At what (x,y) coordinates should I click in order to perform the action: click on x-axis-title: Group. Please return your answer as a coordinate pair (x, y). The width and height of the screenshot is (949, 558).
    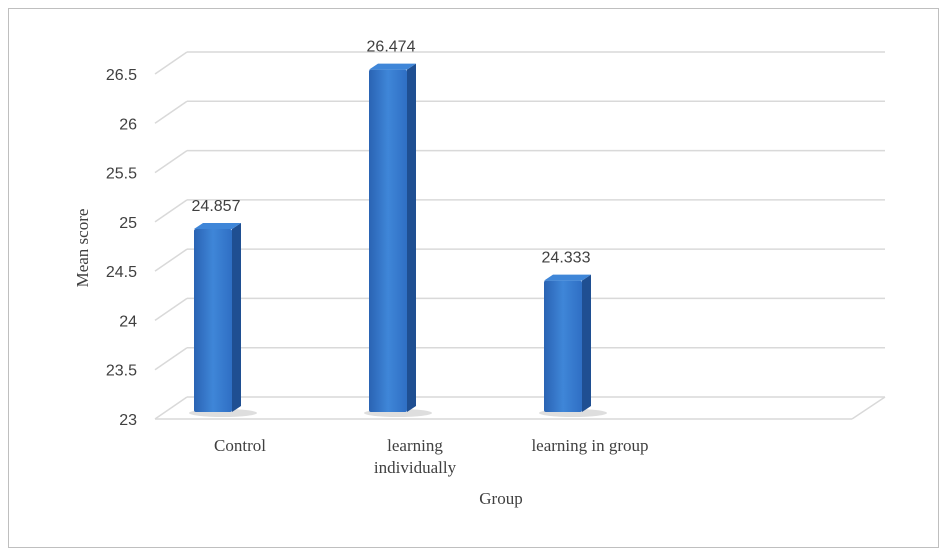
    Looking at the image, I should click on (500, 498).